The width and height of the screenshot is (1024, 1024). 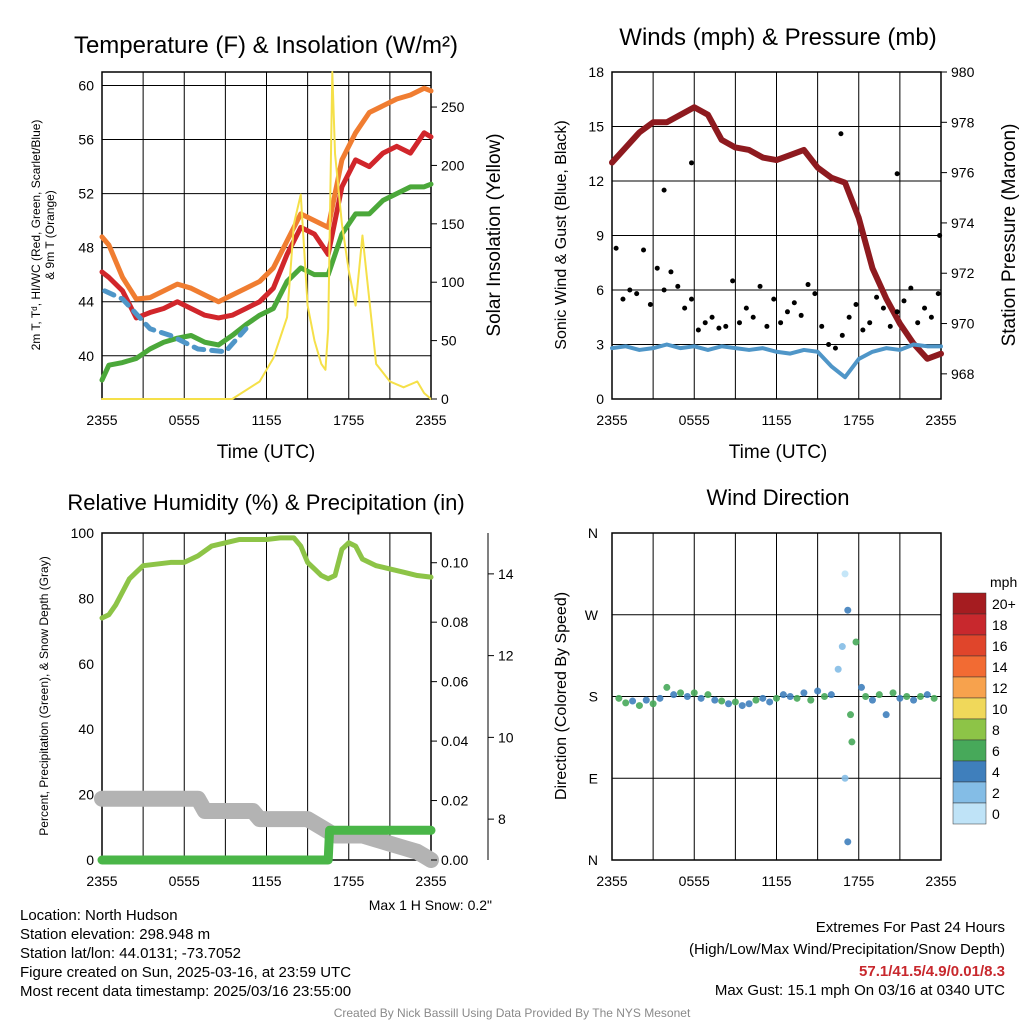 I want to click on legend-label: 12, so click(x=1000, y=688).